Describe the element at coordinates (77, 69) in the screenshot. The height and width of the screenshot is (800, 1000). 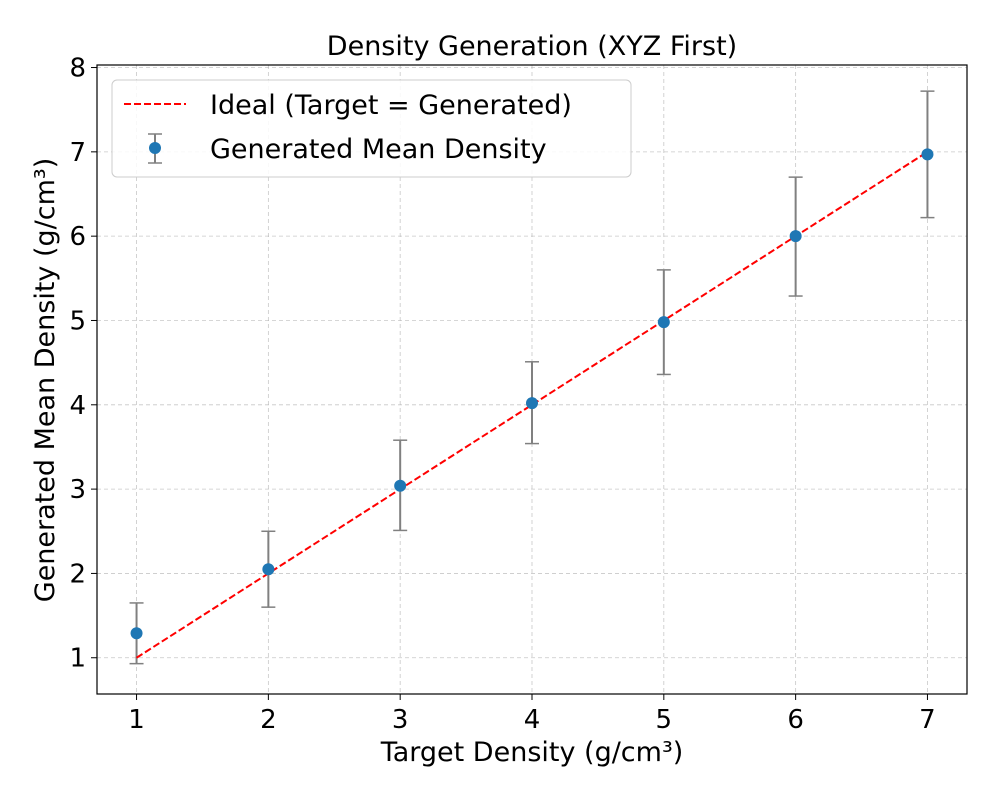
I see `y-tick-label: 8` at that location.